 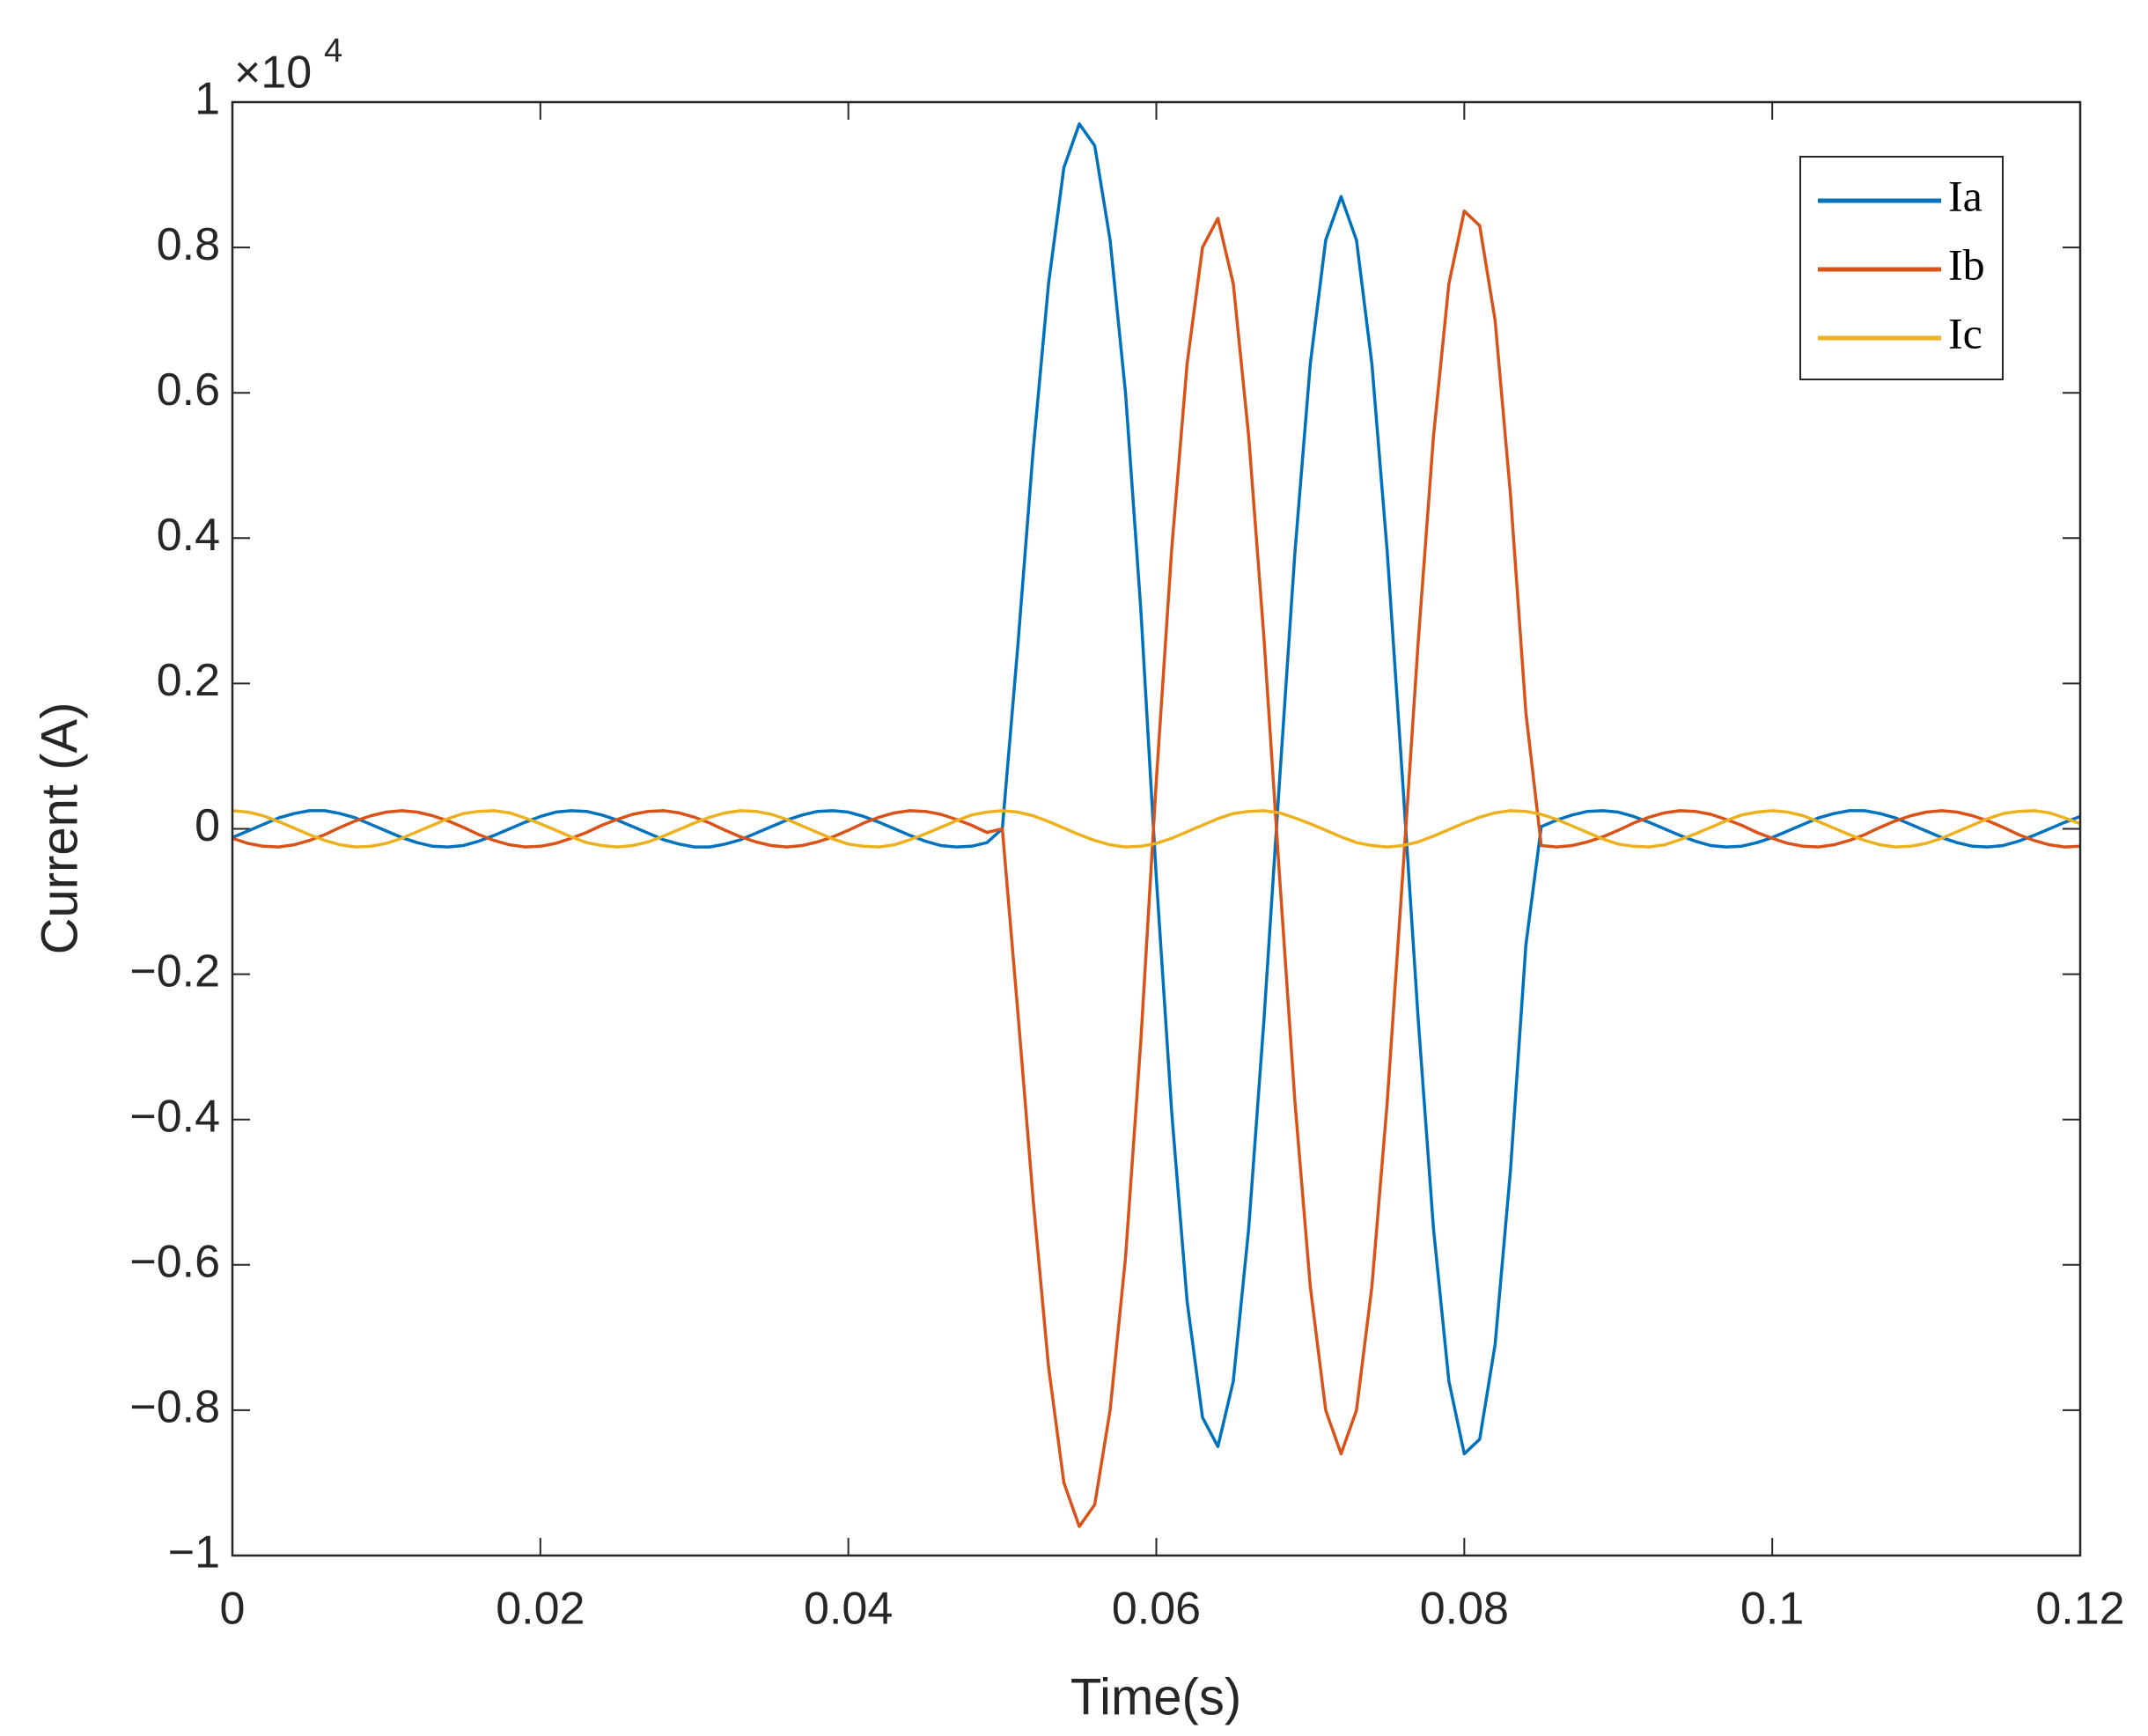 What do you see at coordinates (174, 1116) in the screenshot?
I see `y-tick-label: −0.4` at bounding box center [174, 1116].